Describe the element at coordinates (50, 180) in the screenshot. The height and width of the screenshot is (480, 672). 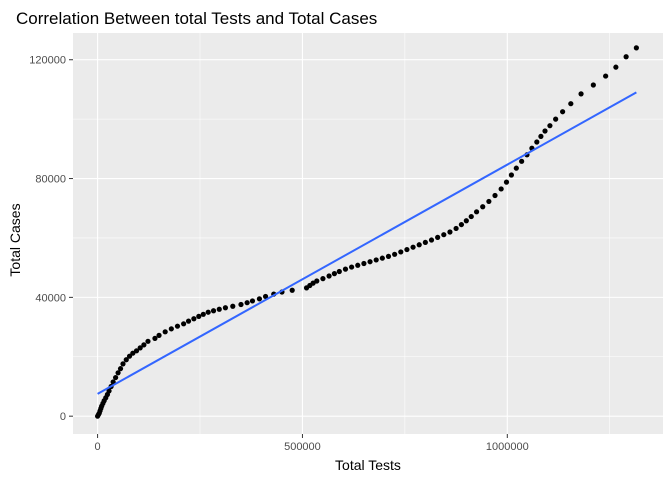
I see `y-tick-label: 80000` at that location.